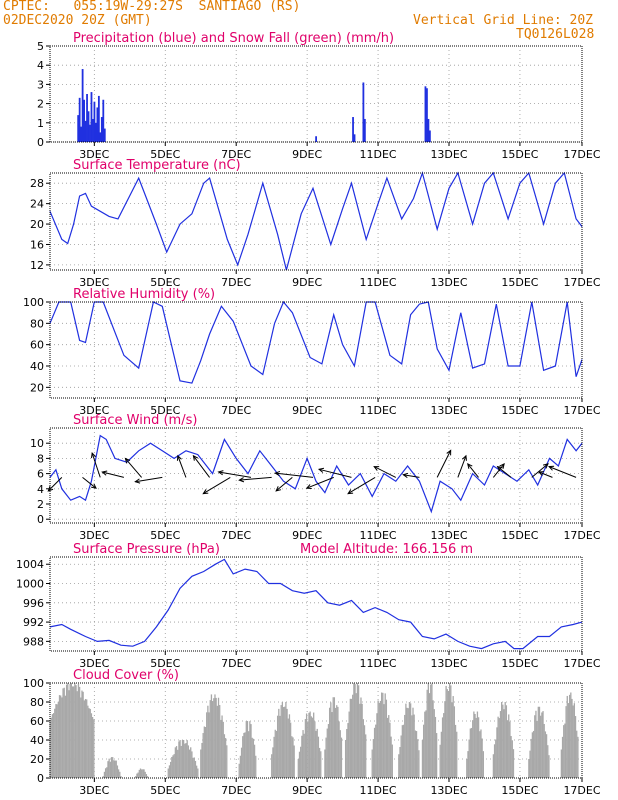  I want to click on header-station: CPTEC: 055:19W-29:27S SANTIAGO (RS), so click(152, 7).